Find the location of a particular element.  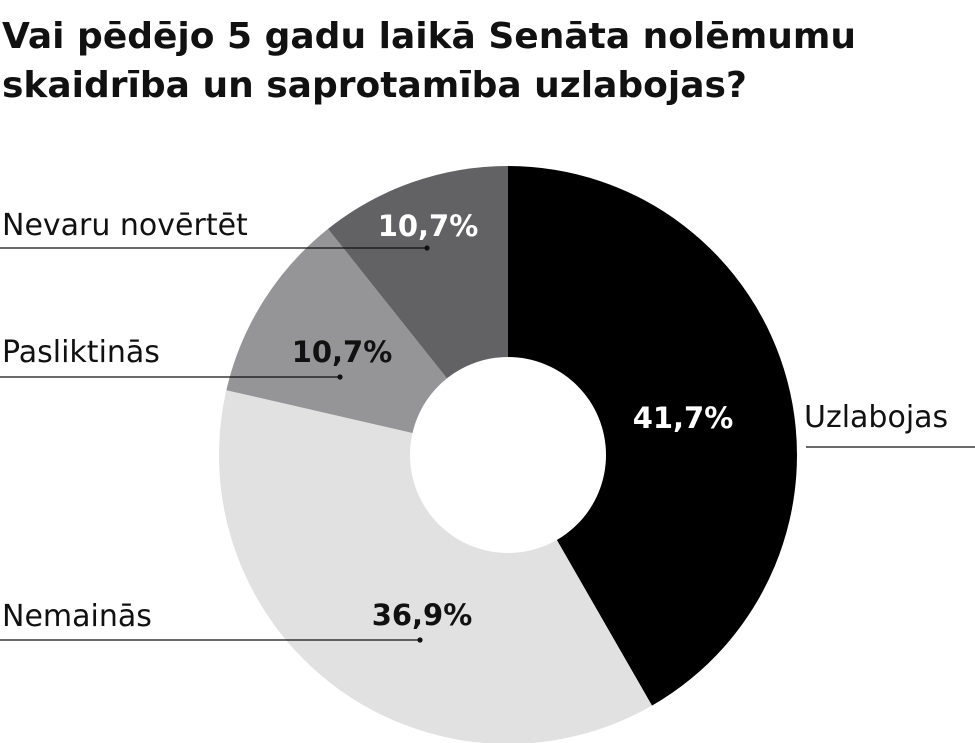

value-label-uzlabojas: 41,7% is located at coordinates (683, 418).